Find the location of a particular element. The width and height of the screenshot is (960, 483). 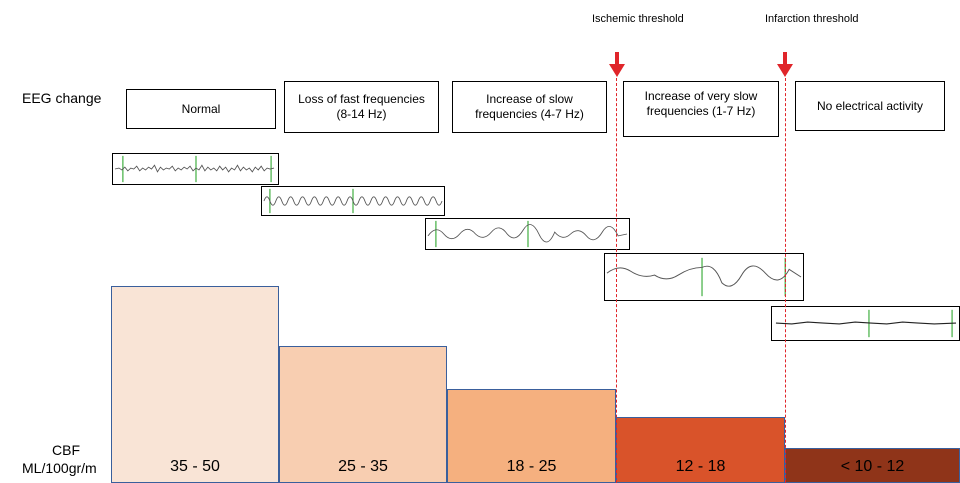

eeg-trace-increase-very-slow is located at coordinates (704, 277).